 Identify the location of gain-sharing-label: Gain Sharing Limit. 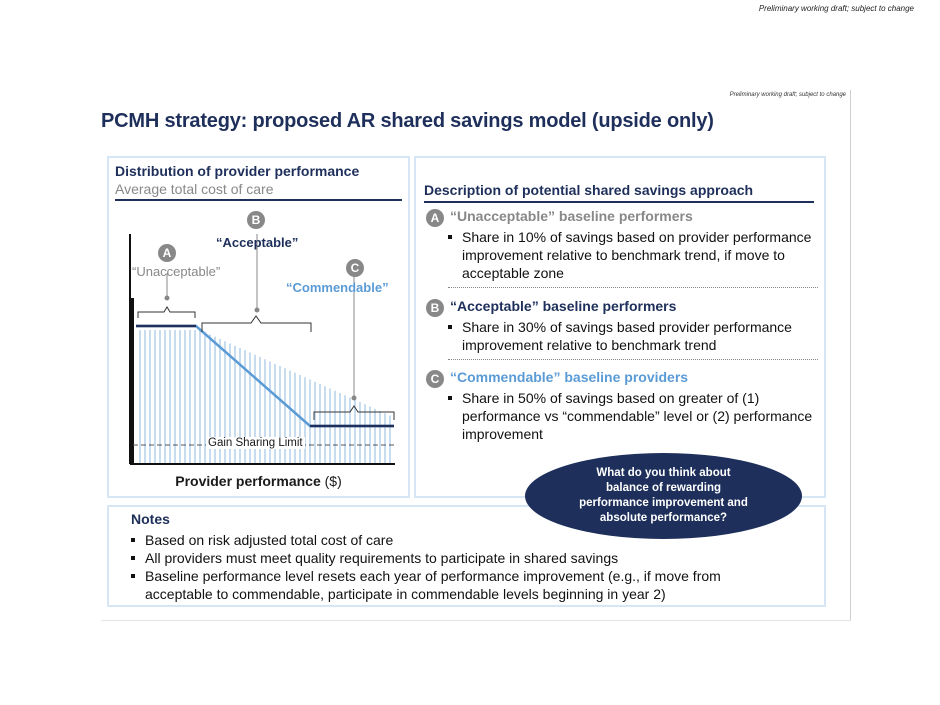
(255, 443).